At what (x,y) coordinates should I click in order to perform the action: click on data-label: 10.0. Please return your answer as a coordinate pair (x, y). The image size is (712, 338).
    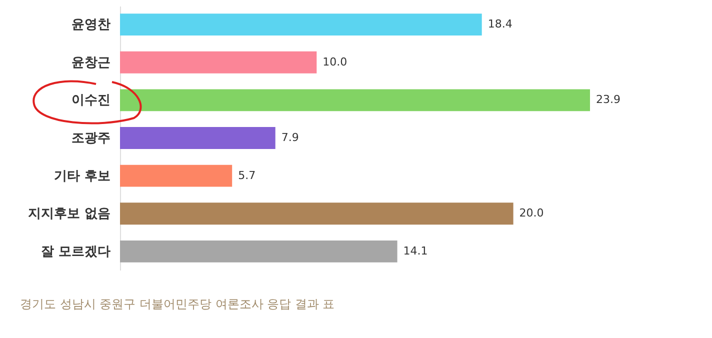
    Looking at the image, I should click on (335, 61).